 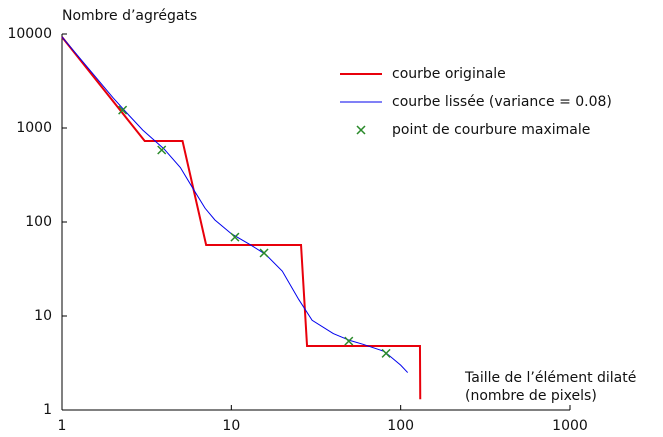 I want to click on y-axis-label: Nombre d’agrégats, so click(x=129, y=16).